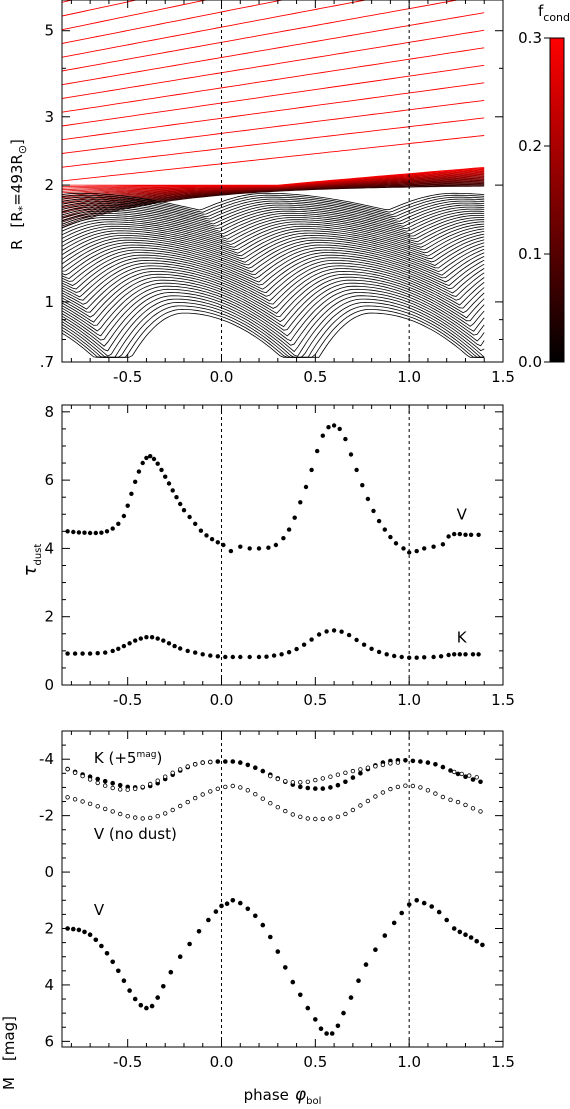 This screenshot has height=1109, width=570. Describe the element at coordinates (49, 985) in the screenshot. I see `y-tick-label: 4` at that location.